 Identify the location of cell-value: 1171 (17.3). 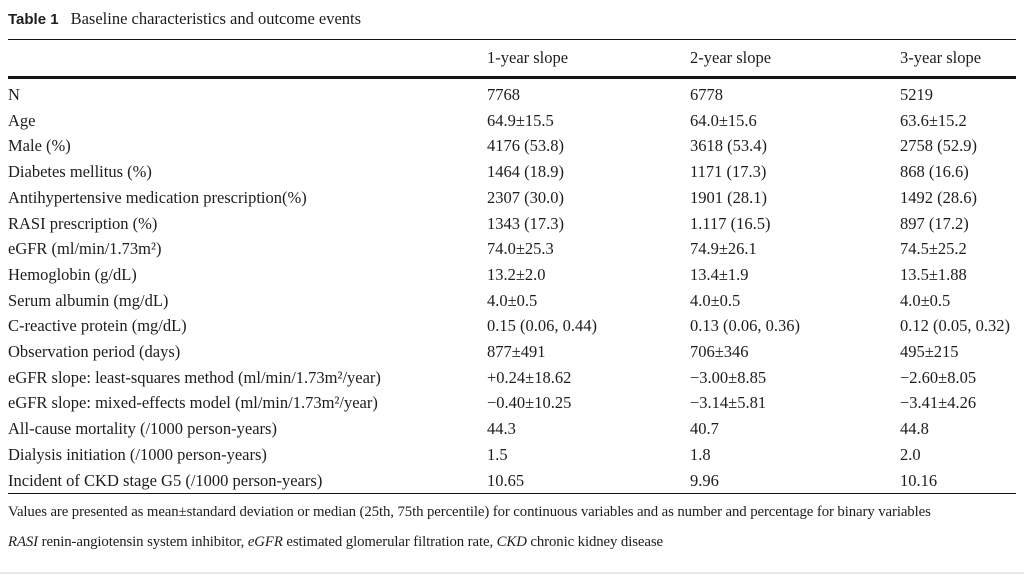
(728, 172).